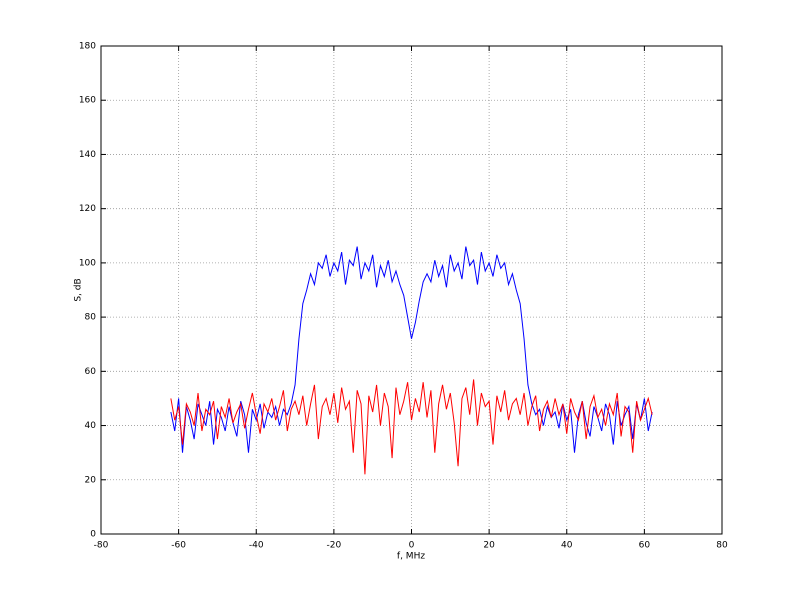 The width and height of the screenshot is (799, 600). I want to click on x-tick-label: -80, so click(101, 546).